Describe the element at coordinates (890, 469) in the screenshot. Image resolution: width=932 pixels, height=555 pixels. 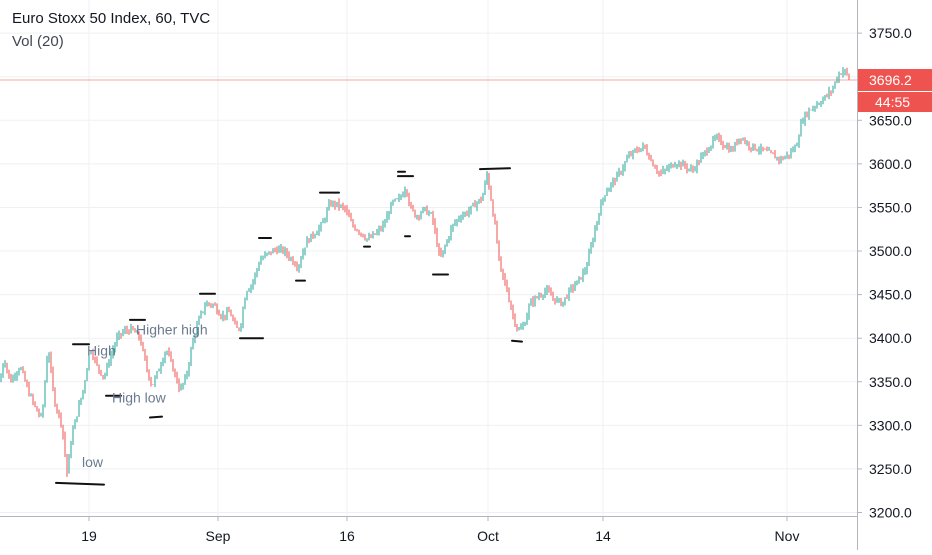
I see `y-tick-label: 3250.0` at that location.